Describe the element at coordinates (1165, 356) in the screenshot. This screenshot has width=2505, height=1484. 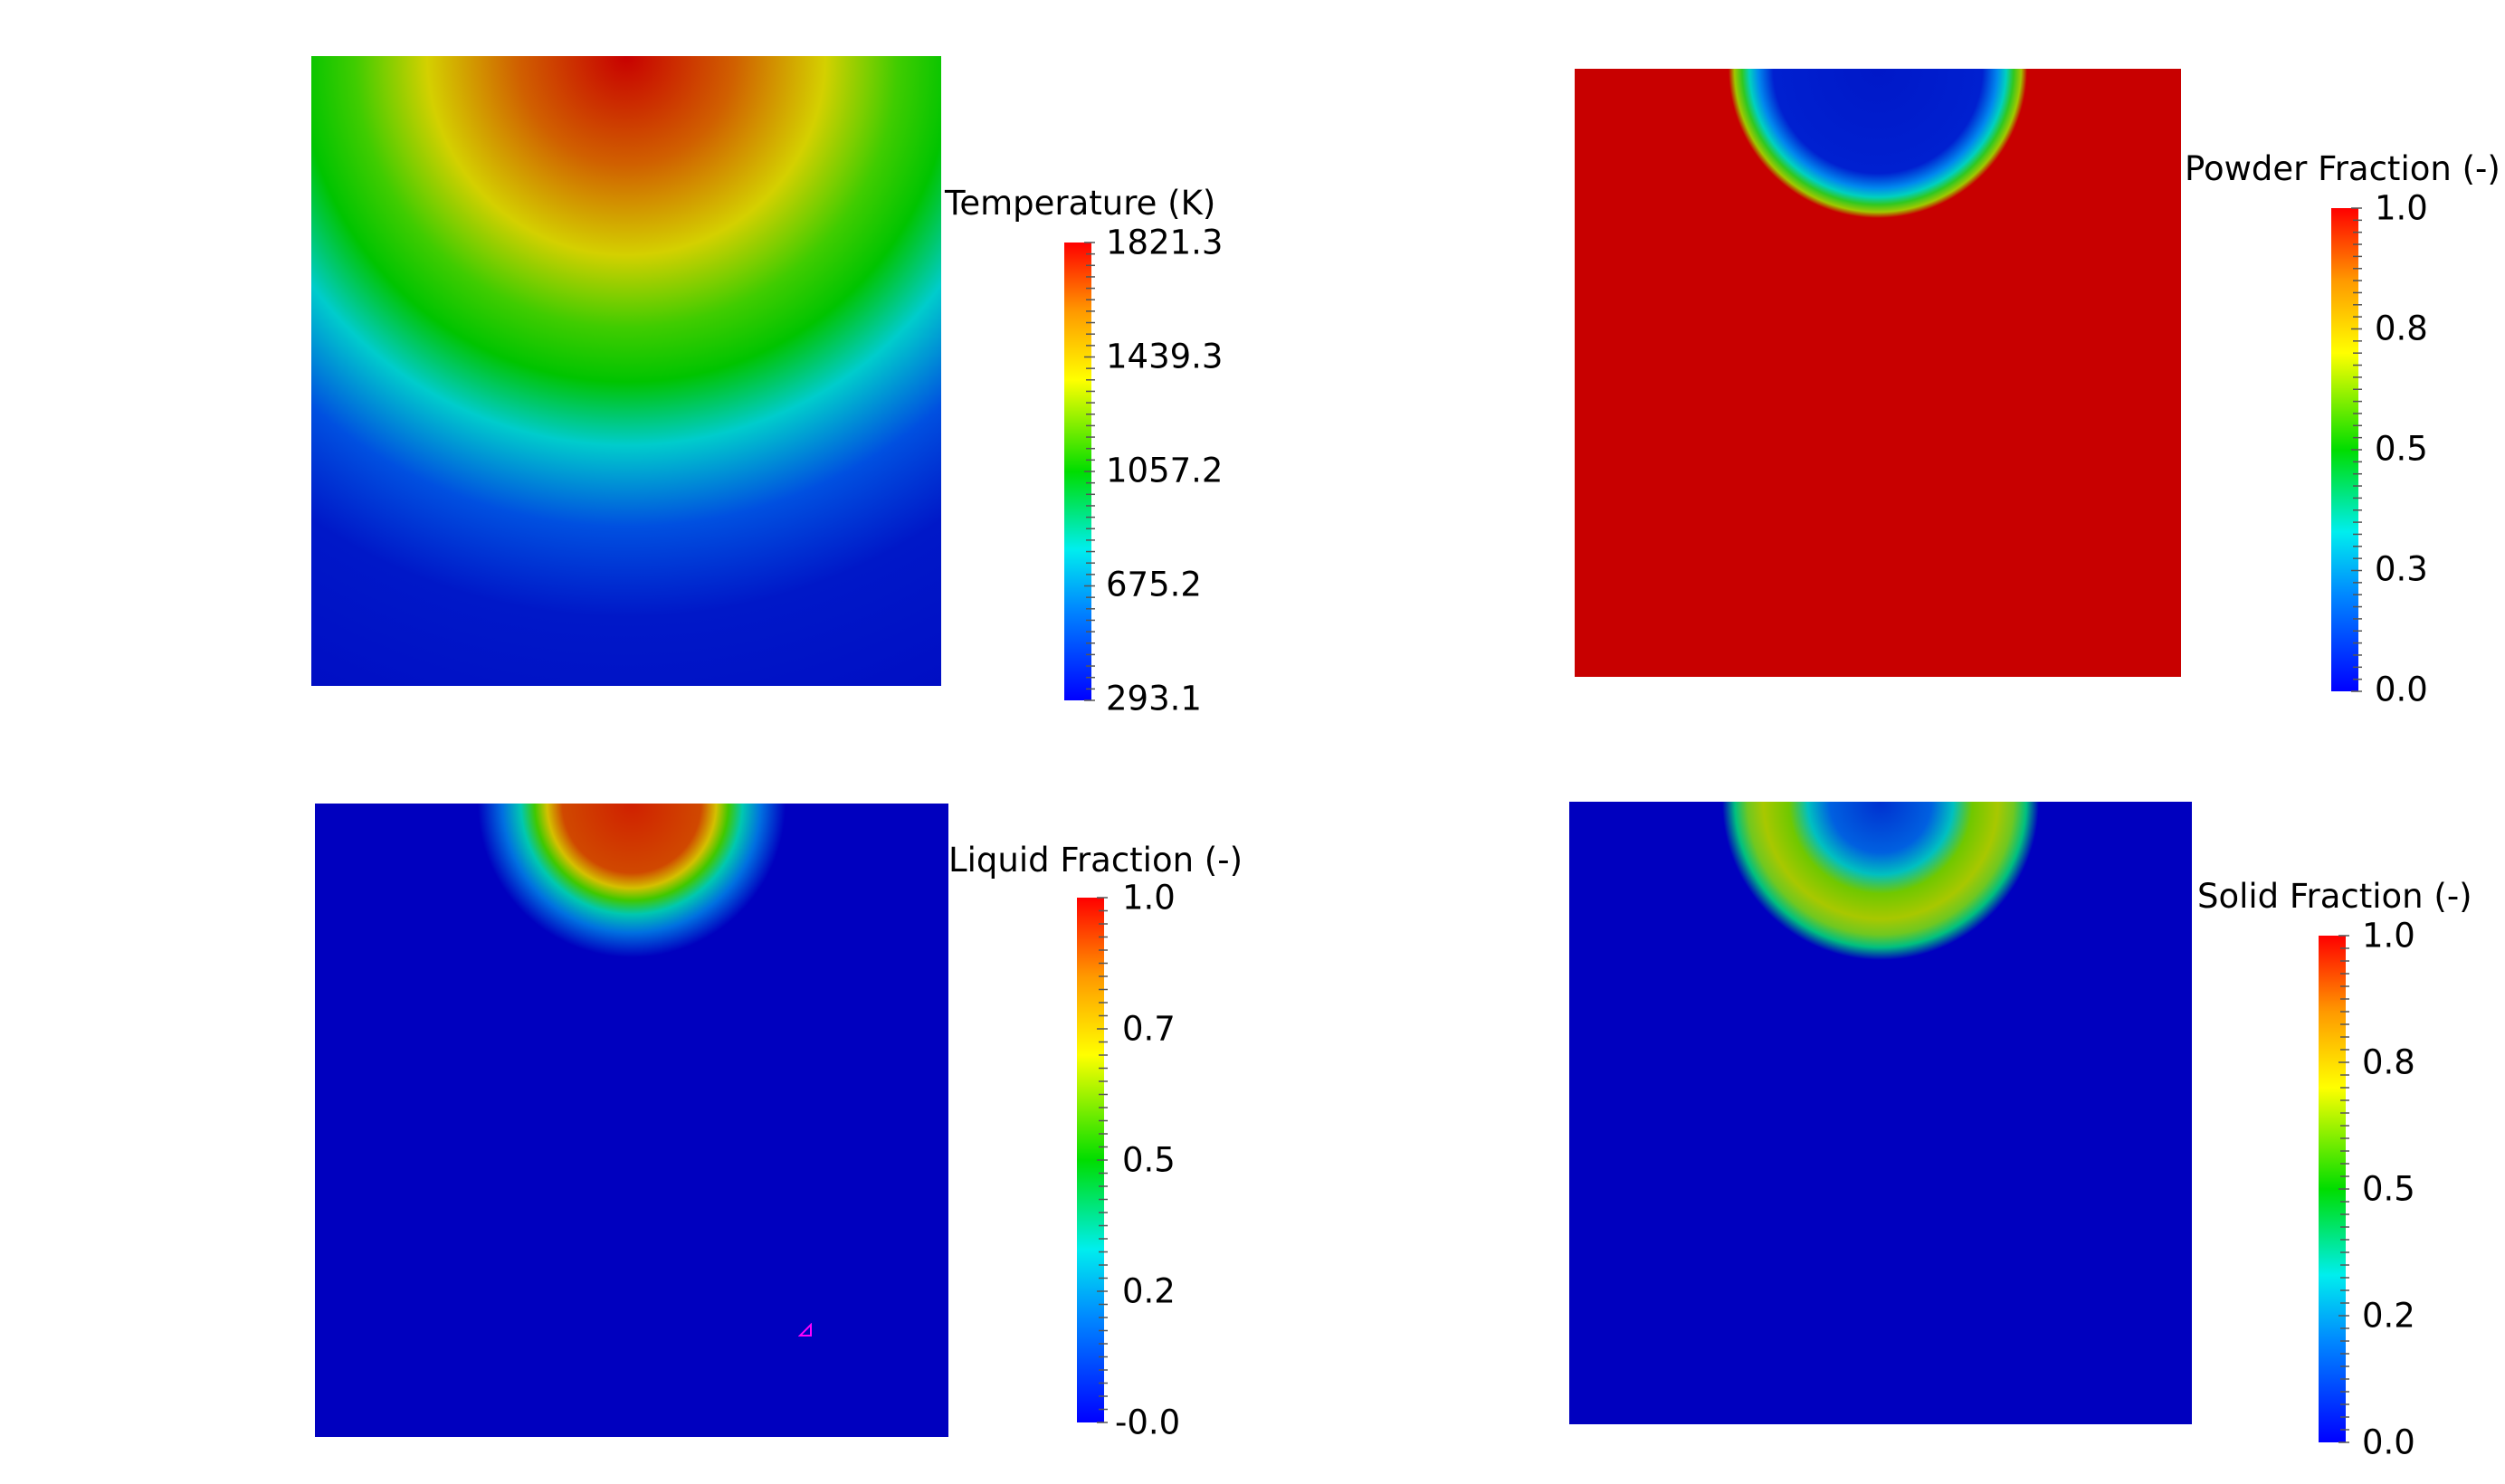
I see `colorbar-label: 1439.3` at that location.